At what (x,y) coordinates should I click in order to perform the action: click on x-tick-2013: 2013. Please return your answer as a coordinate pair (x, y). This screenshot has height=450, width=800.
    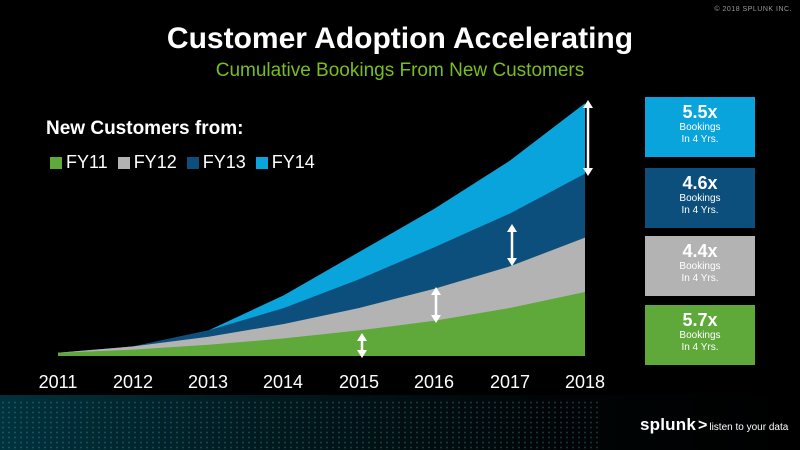
    Looking at the image, I should click on (208, 382).